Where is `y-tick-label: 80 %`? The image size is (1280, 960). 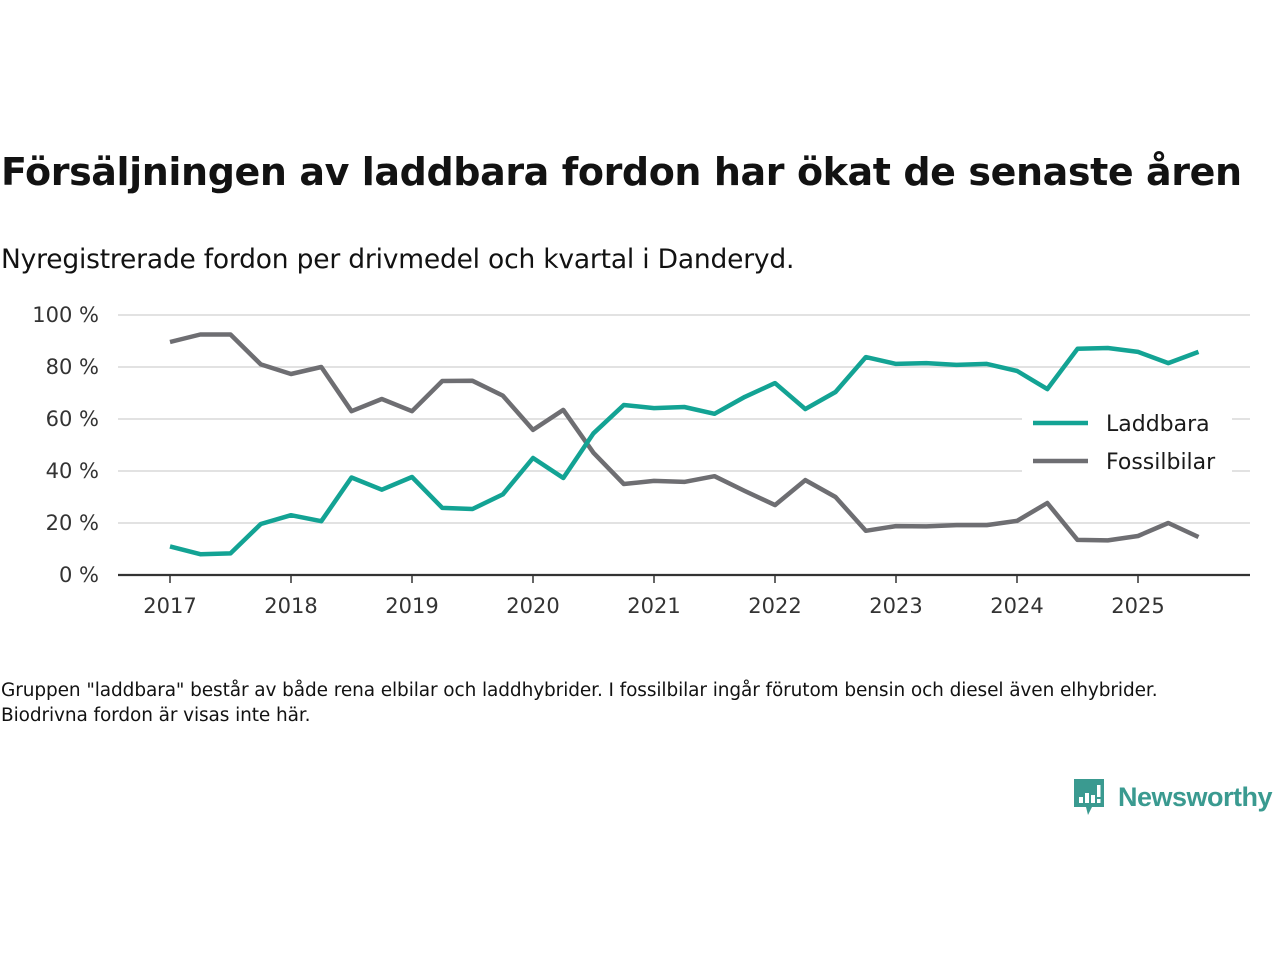 y-tick-label: 80 % is located at coordinates (72, 367).